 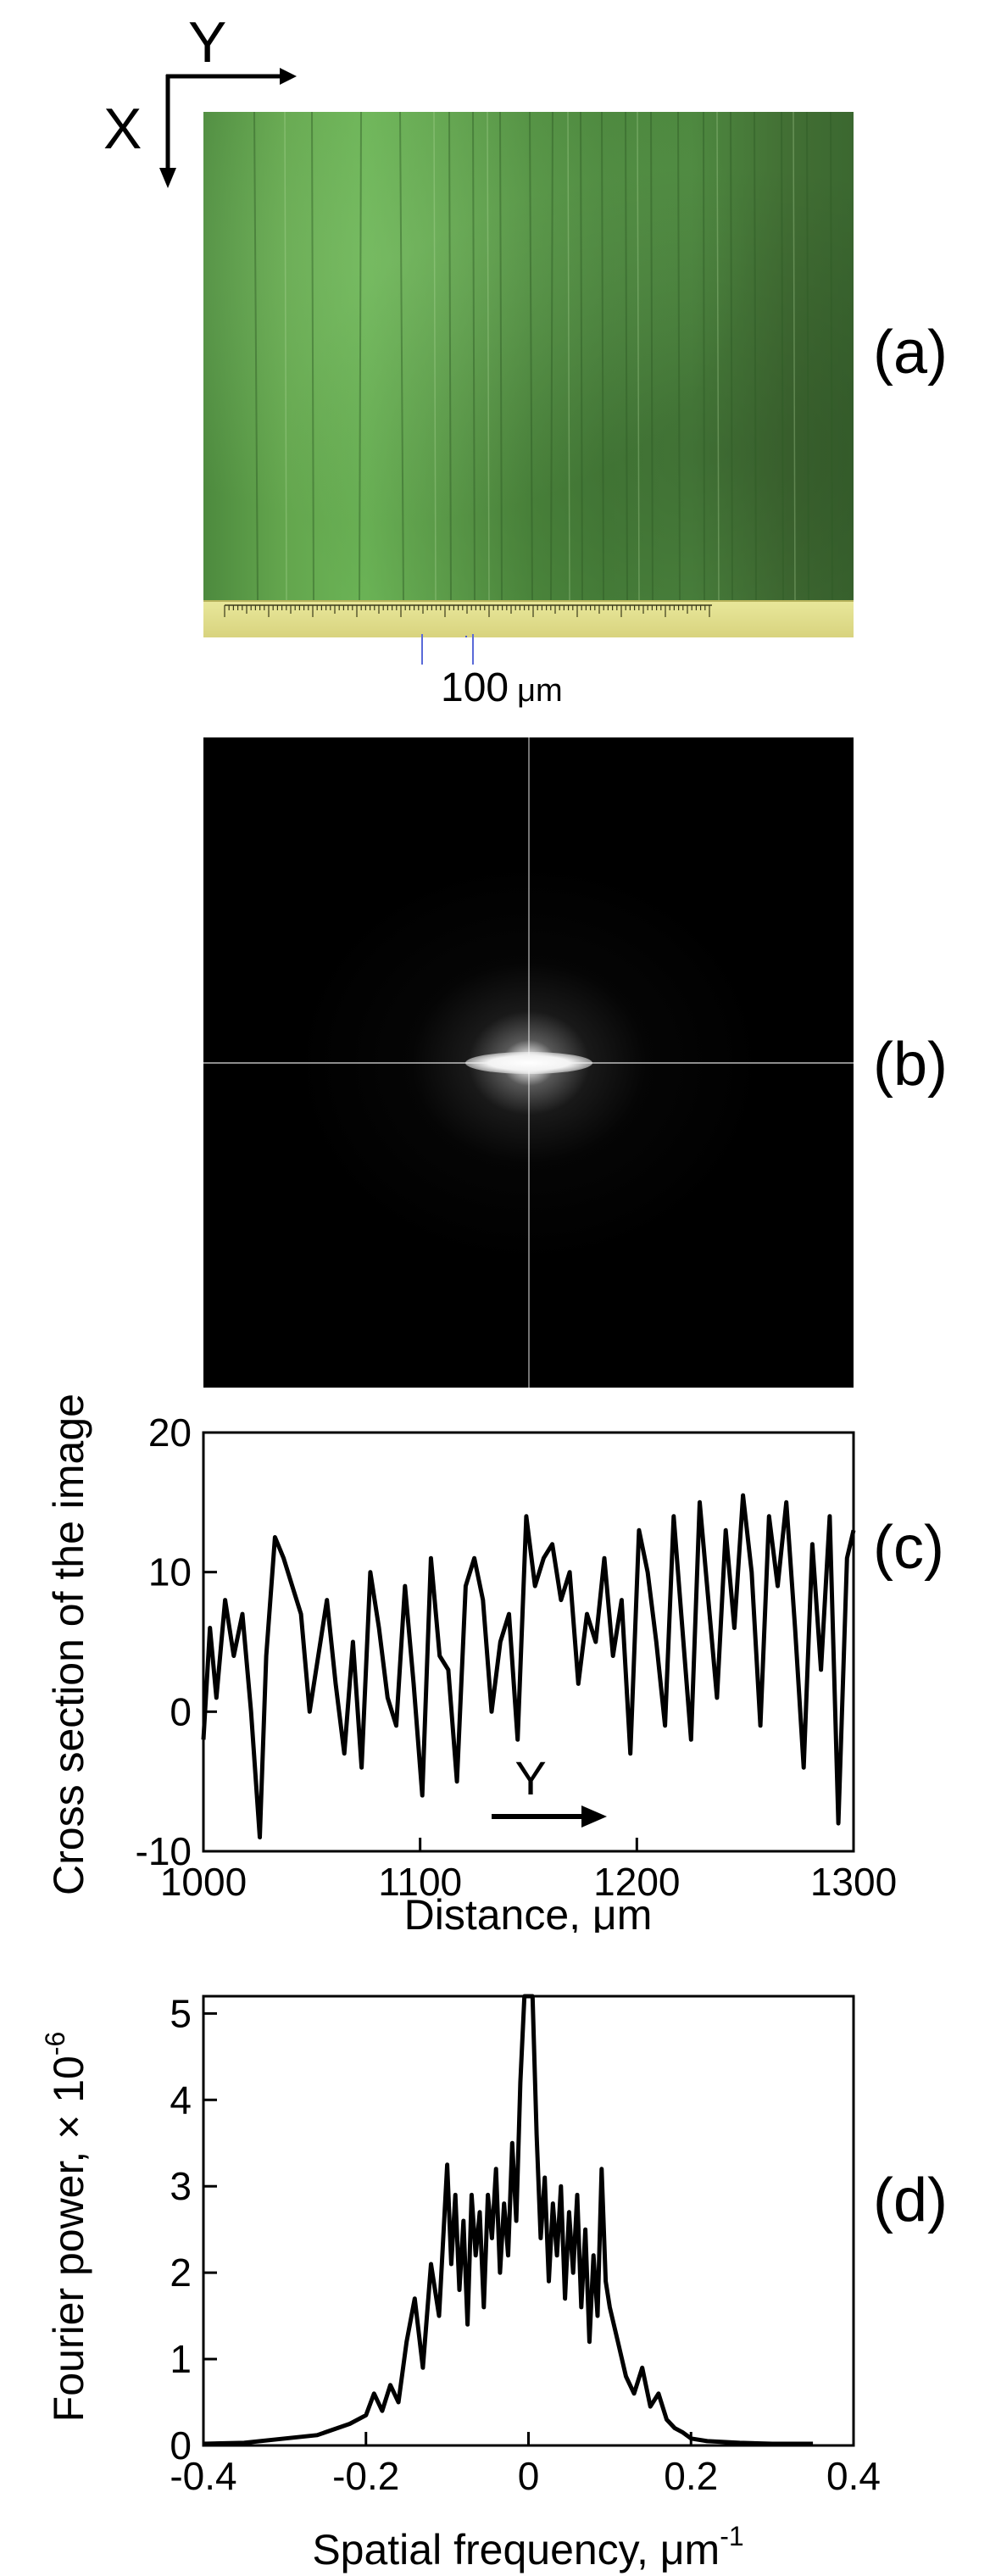 I want to click on chart-d-frame, so click(x=528, y=2221).